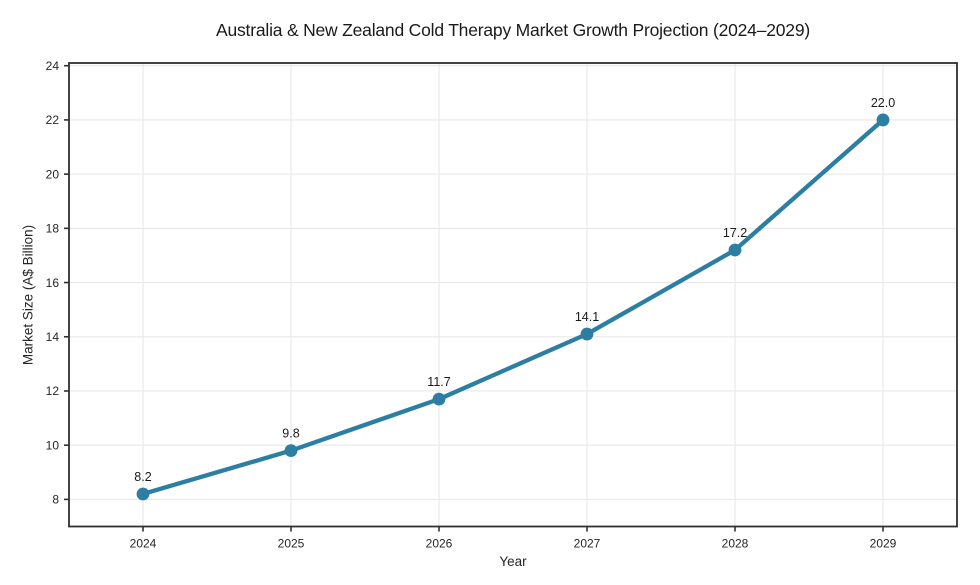  What do you see at coordinates (53, 391) in the screenshot?
I see `y-tick-label: 12` at bounding box center [53, 391].